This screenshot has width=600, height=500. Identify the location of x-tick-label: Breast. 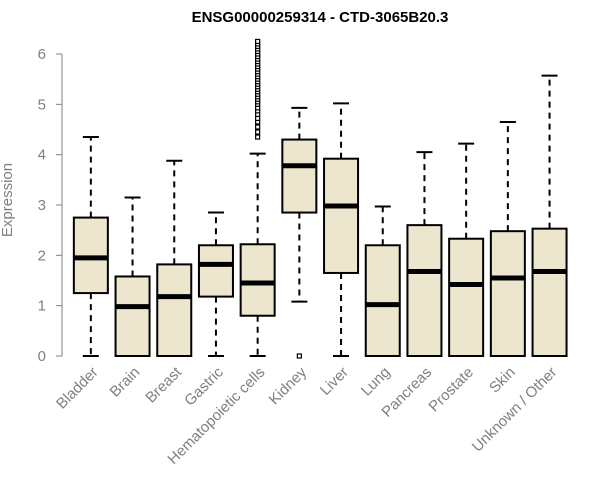
(163, 384).